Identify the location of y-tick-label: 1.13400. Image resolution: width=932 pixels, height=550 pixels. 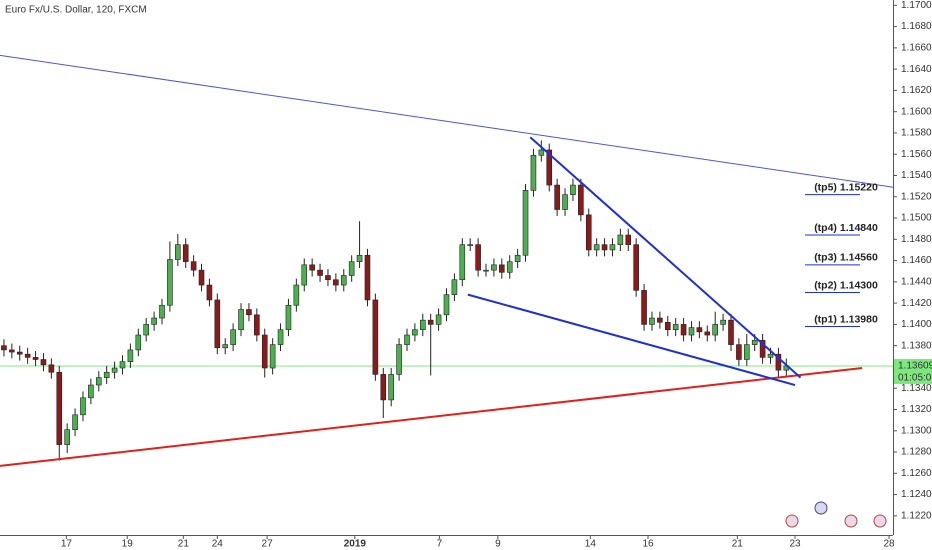
(916, 388).